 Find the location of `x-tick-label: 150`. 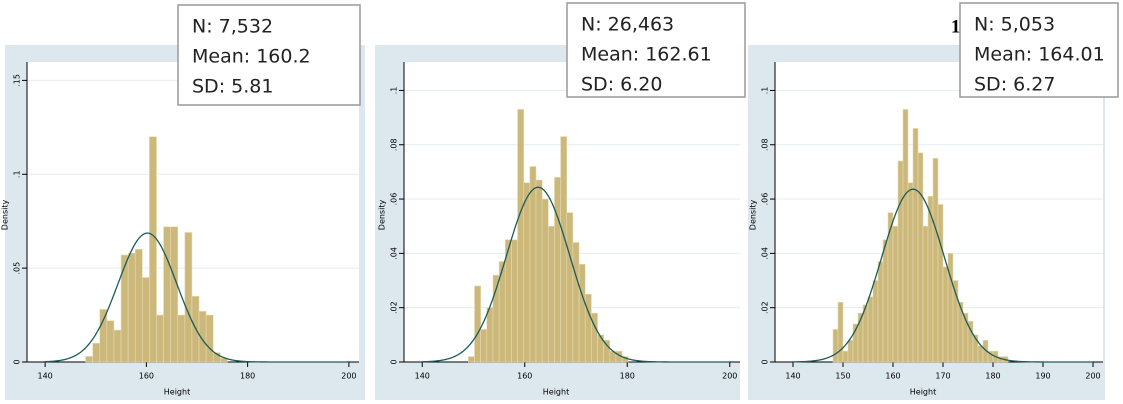

x-tick-label: 150 is located at coordinates (842, 376).